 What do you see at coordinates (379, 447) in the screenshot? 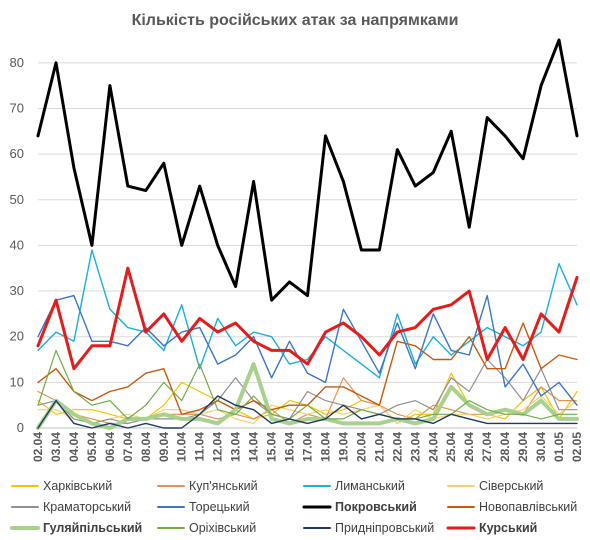
I see `x-tick-label: 21.04` at bounding box center [379, 447].